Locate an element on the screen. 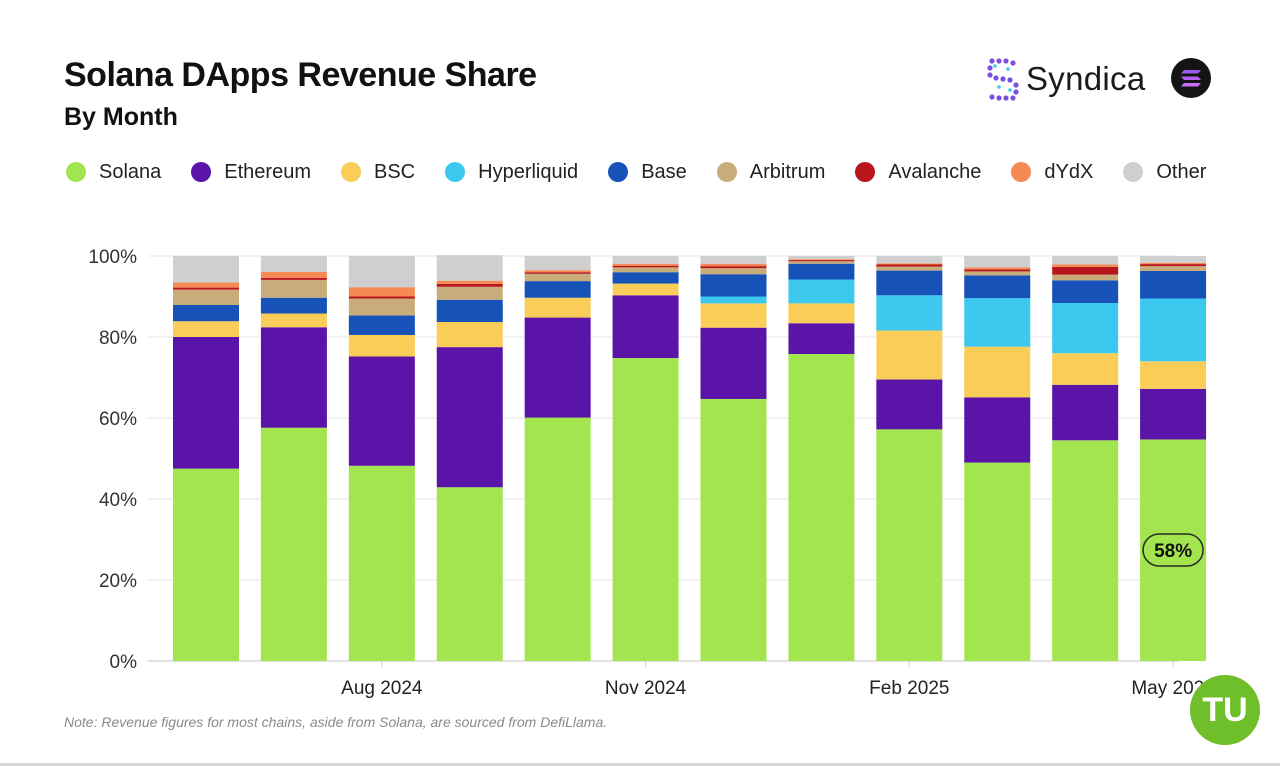  brand-name: Syndica is located at coordinates (1086, 78).